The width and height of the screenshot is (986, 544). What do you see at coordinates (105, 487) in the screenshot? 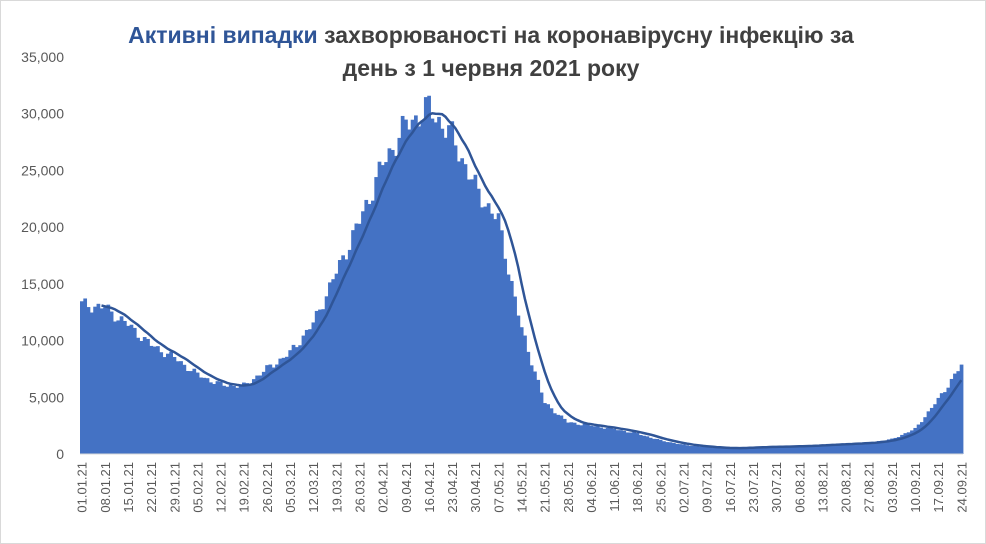
I see `x-tick-label: 08.01.21` at bounding box center [105, 487].